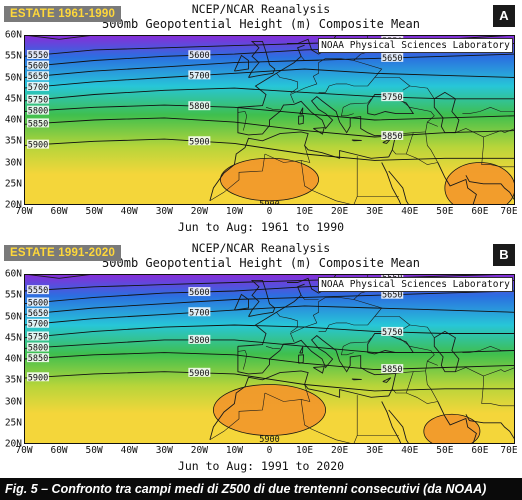 The width and height of the screenshot is (522, 500). What do you see at coordinates (199, 450) in the screenshot?
I see `lon-tick-label: 20W` at bounding box center [199, 450].